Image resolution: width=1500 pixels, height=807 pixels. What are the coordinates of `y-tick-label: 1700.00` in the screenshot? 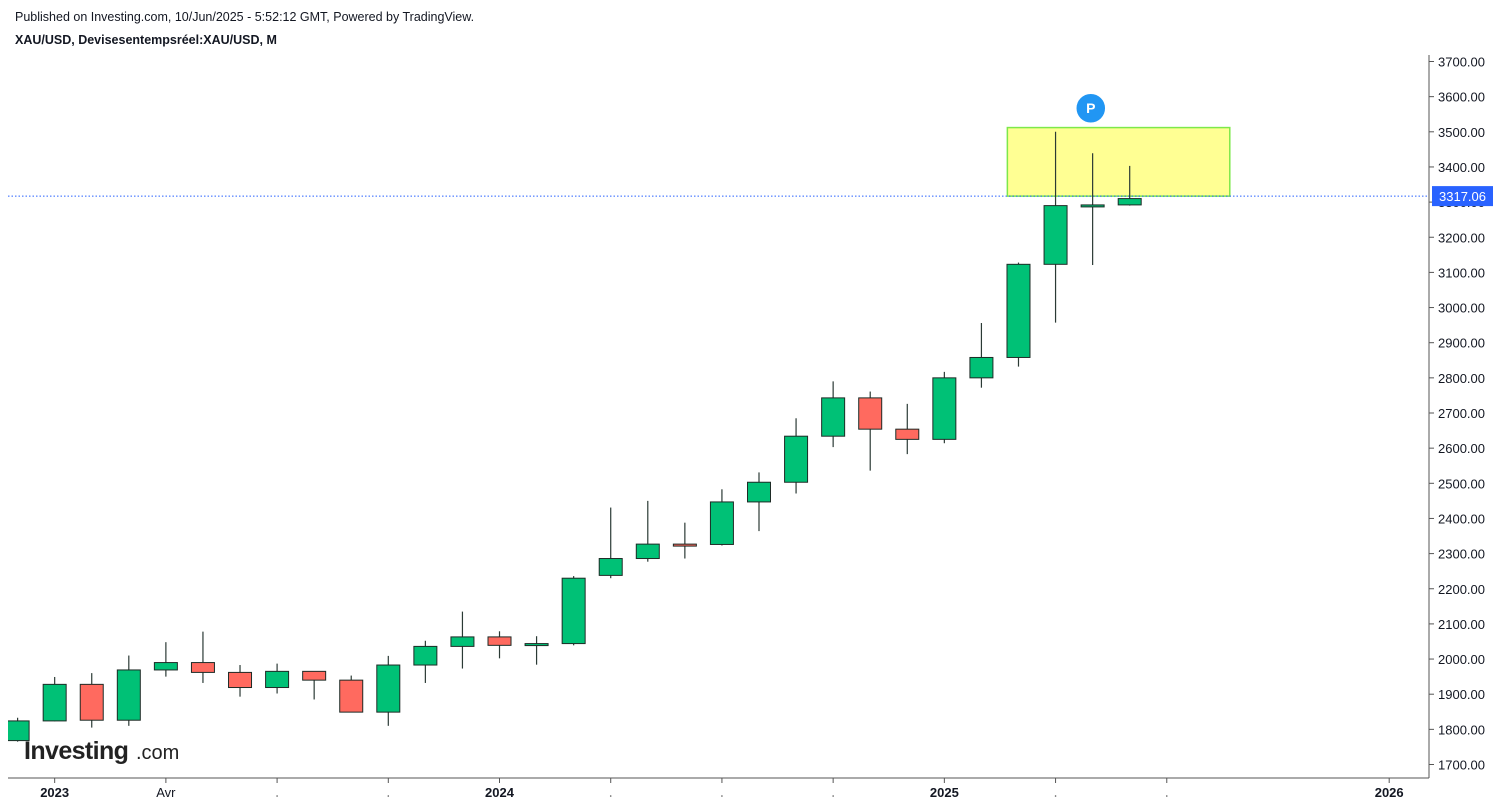 It's located at (1461, 765).